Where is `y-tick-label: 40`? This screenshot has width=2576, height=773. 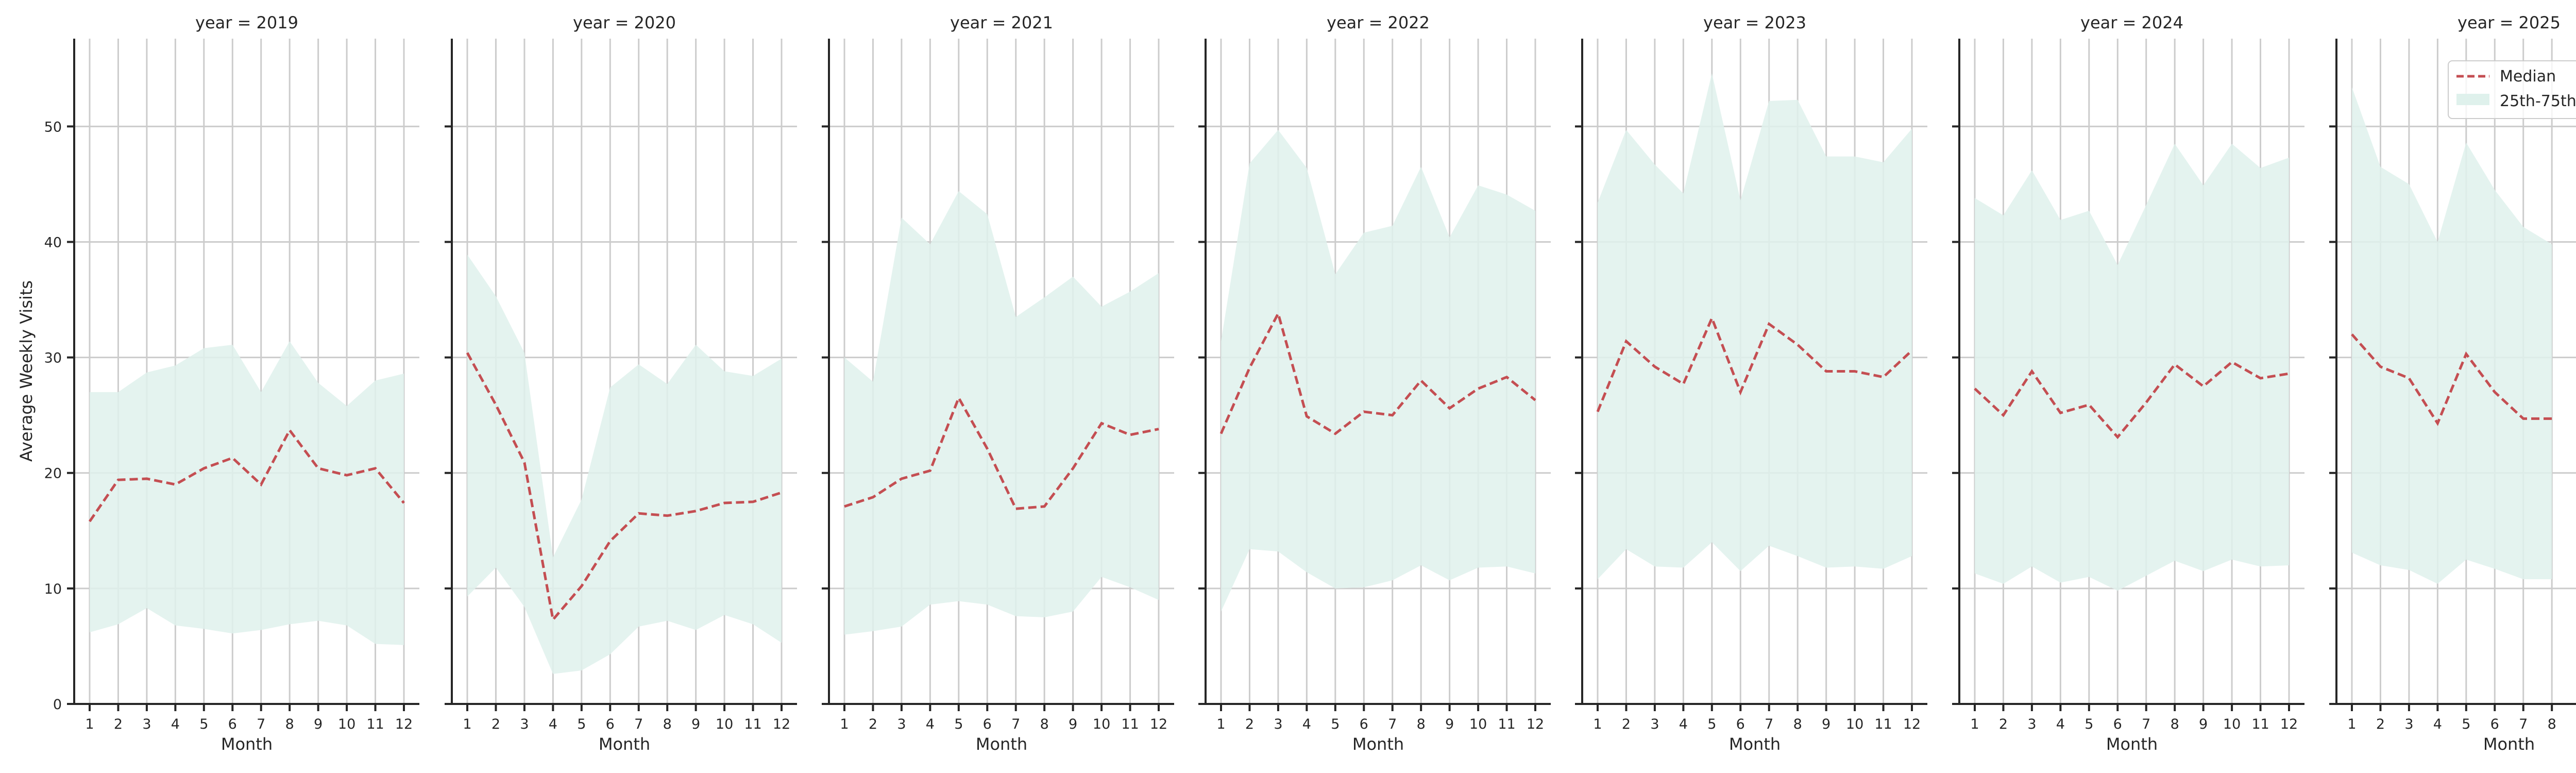 y-tick-label: 40 is located at coordinates (53, 242).